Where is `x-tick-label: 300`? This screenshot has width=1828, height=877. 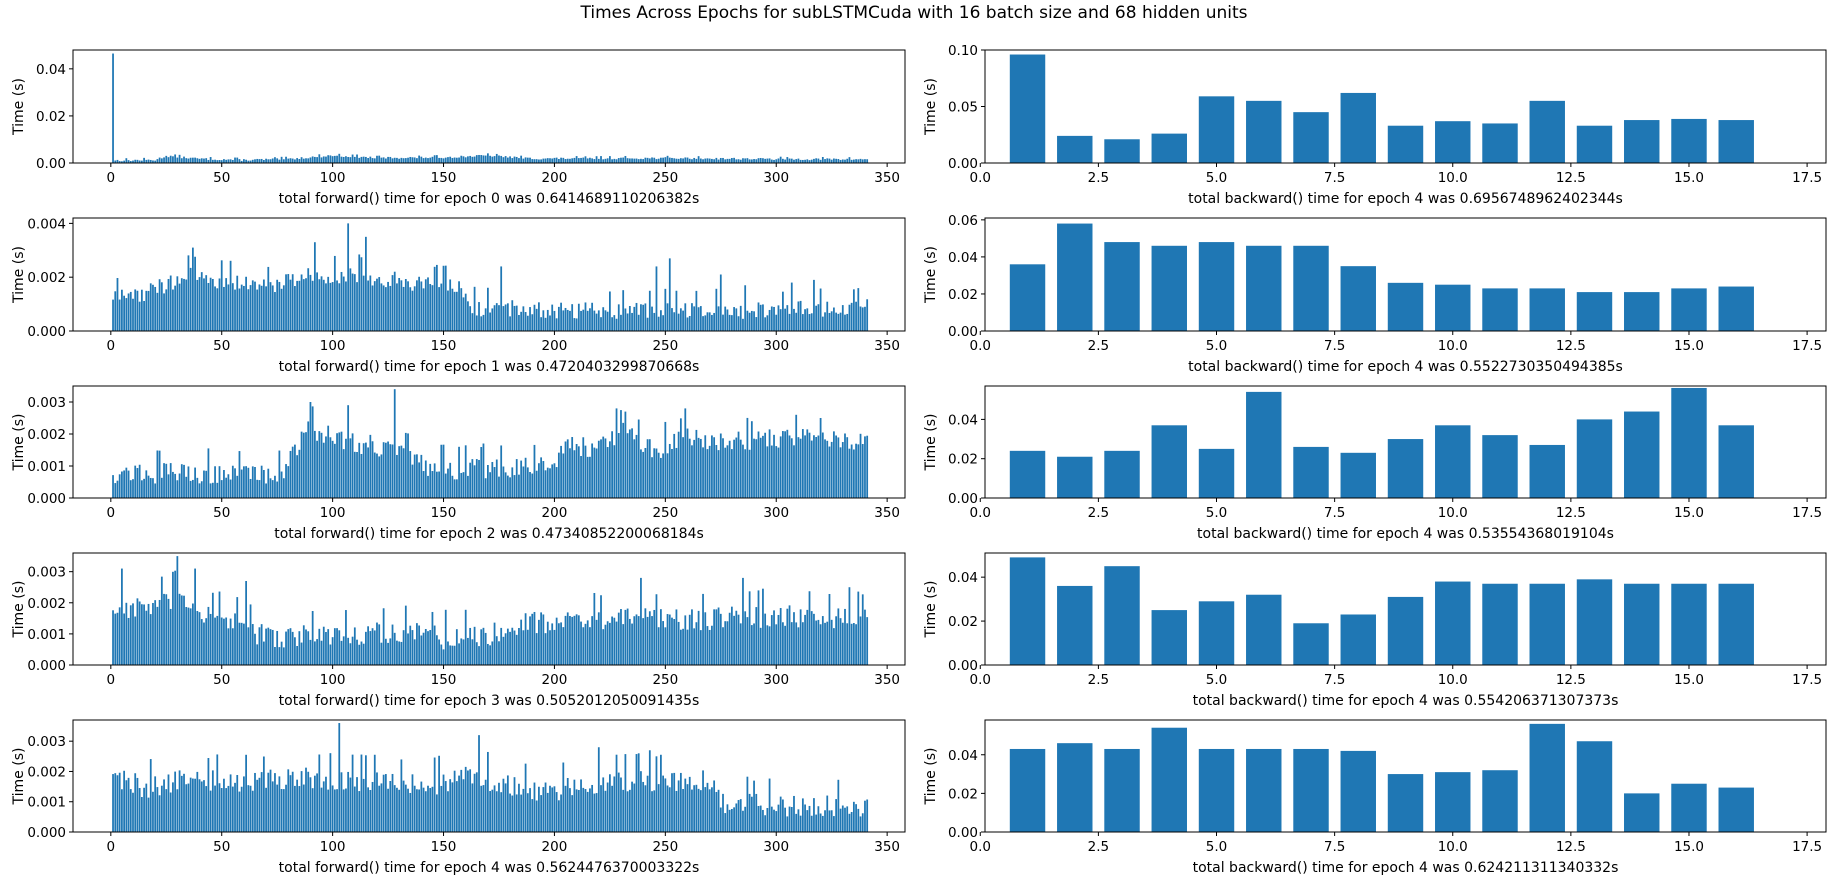
x-tick-label: 300 is located at coordinates (776, 178).